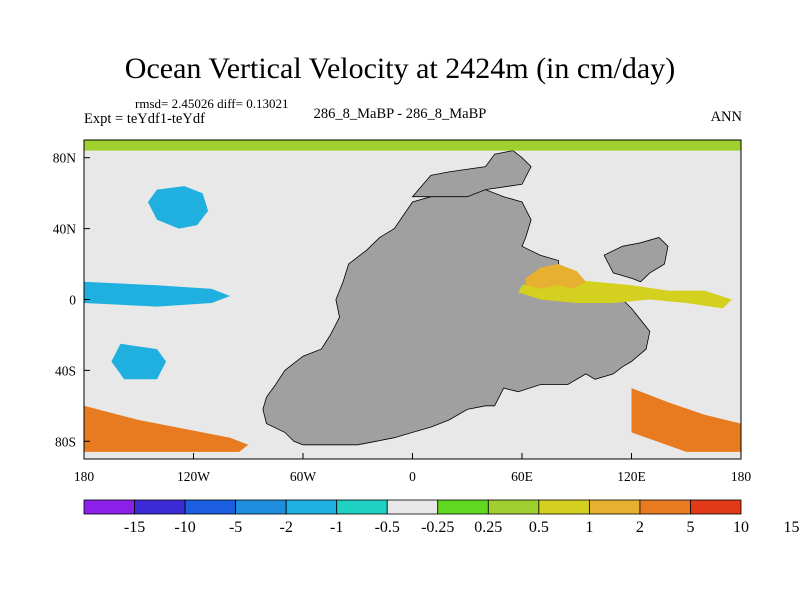 Image resolution: width=800 pixels, height=600 pixels. I want to click on x-tick-label: 120W, so click(193, 476).